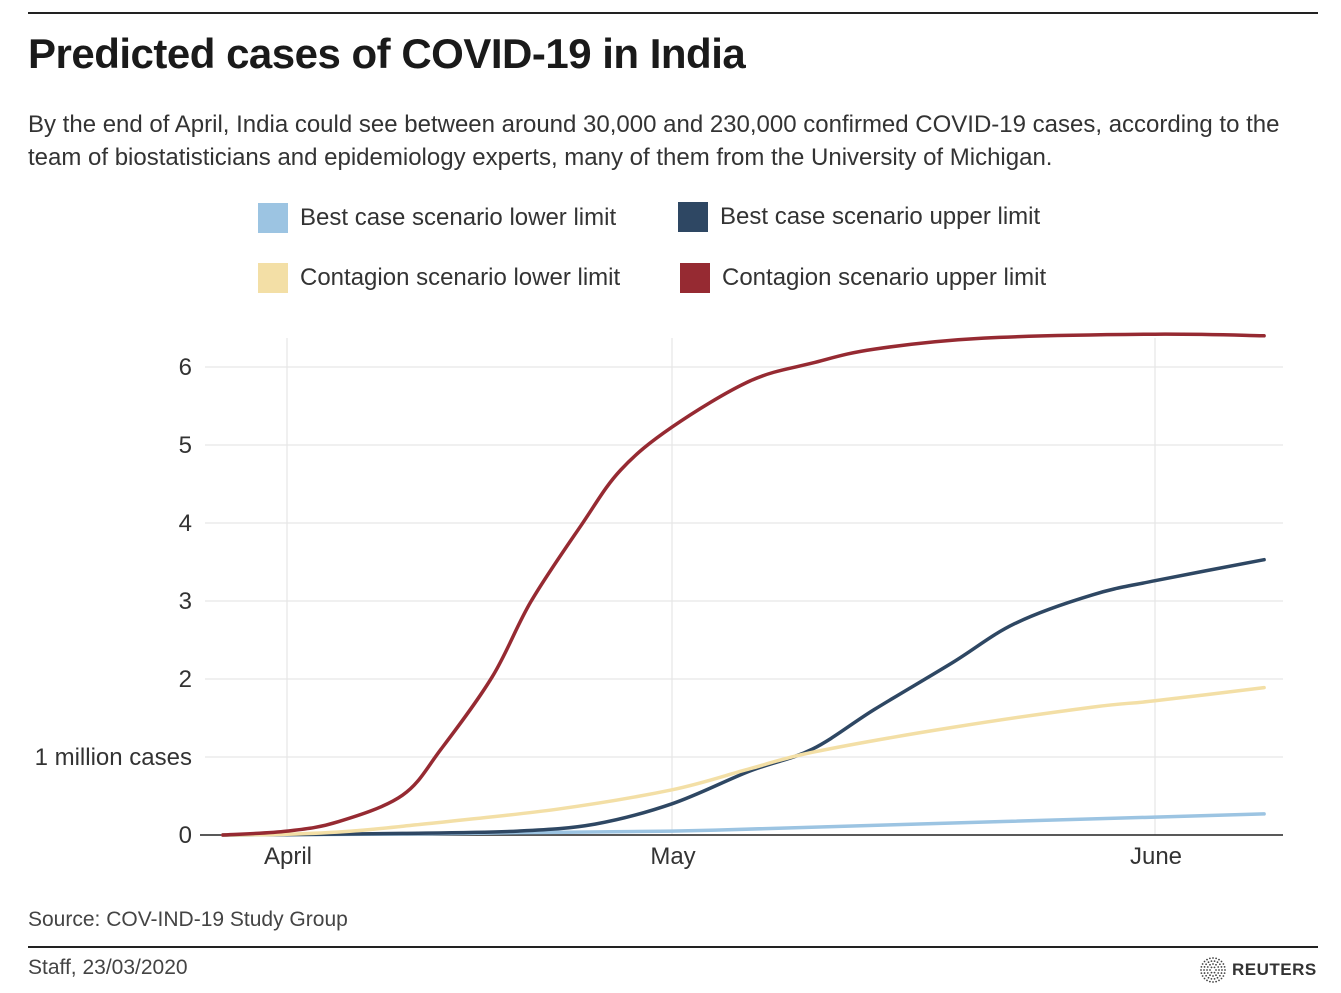 The height and width of the screenshot is (993, 1341). I want to click on legend-item-best-upper: Best case scenario upper limit, so click(859, 217).